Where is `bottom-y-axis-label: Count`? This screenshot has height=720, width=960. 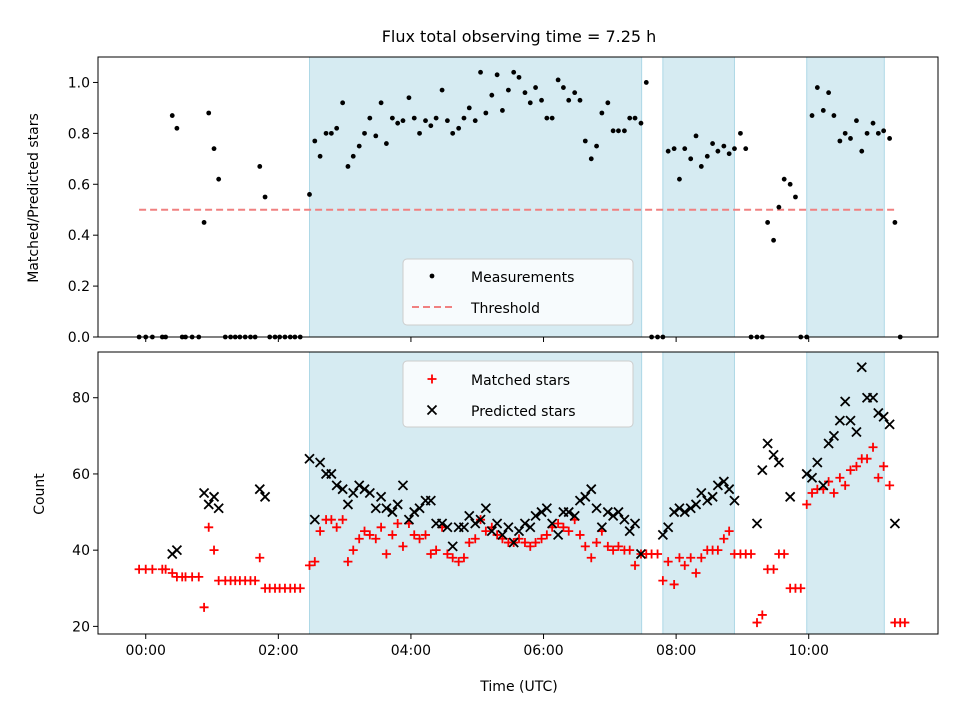
bottom-y-axis-label: Count is located at coordinates (40, 494).